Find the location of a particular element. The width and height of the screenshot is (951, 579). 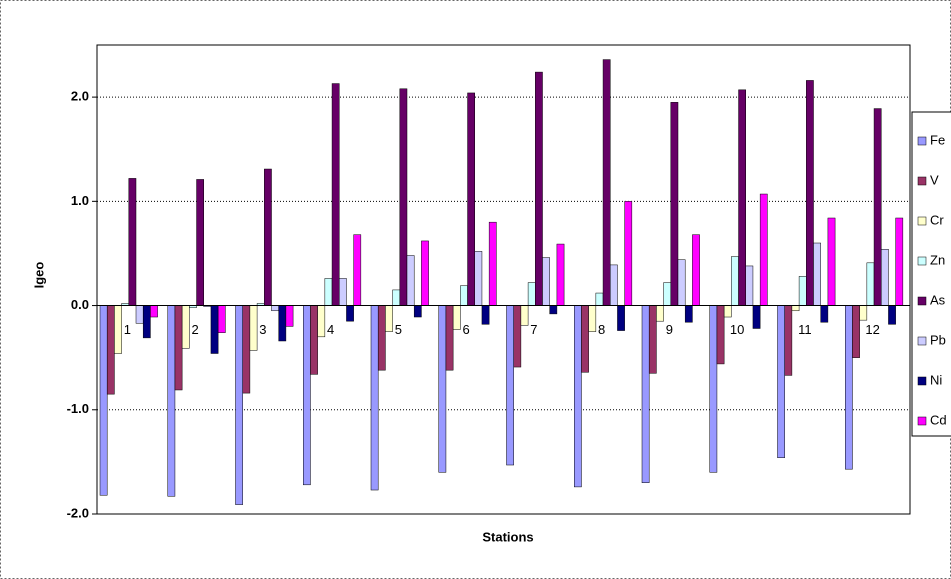

x-tick-label: 1 is located at coordinates (127, 329).